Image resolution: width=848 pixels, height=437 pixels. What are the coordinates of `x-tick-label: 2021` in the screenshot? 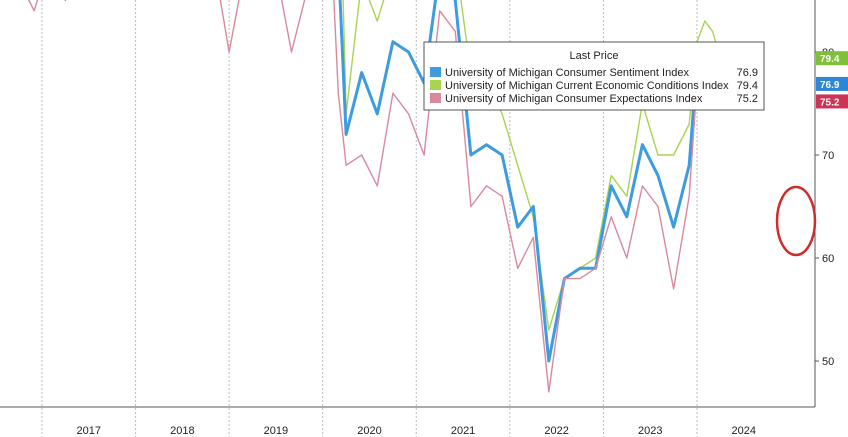 It's located at (463, 431).